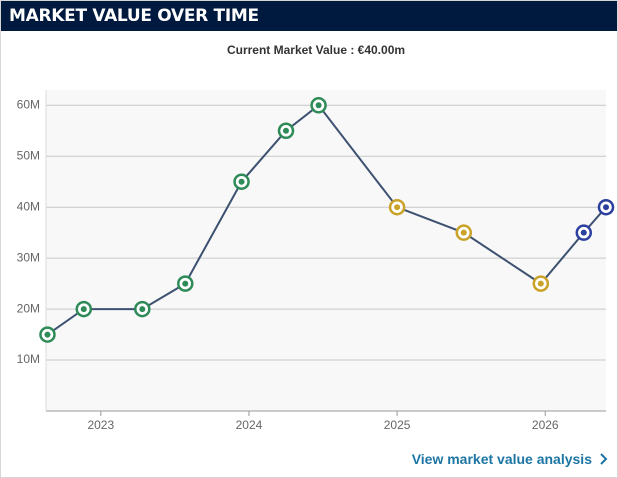  What do you see at coordinates (501, 459) in the screenshot?
I see `link-text: View market value analysis` at bounding box center [501, 459].